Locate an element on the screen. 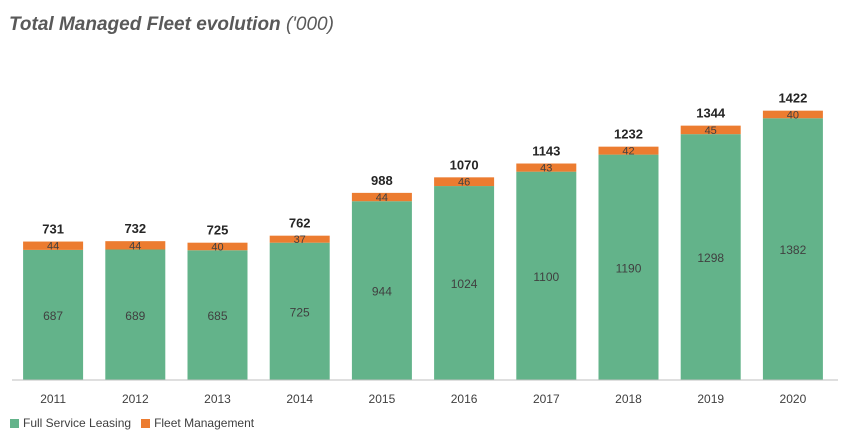 Image resolution: width=850 pixels, height=446 pixels. data-label-fsl-2011: 687 is located at coordinates (53, 316).